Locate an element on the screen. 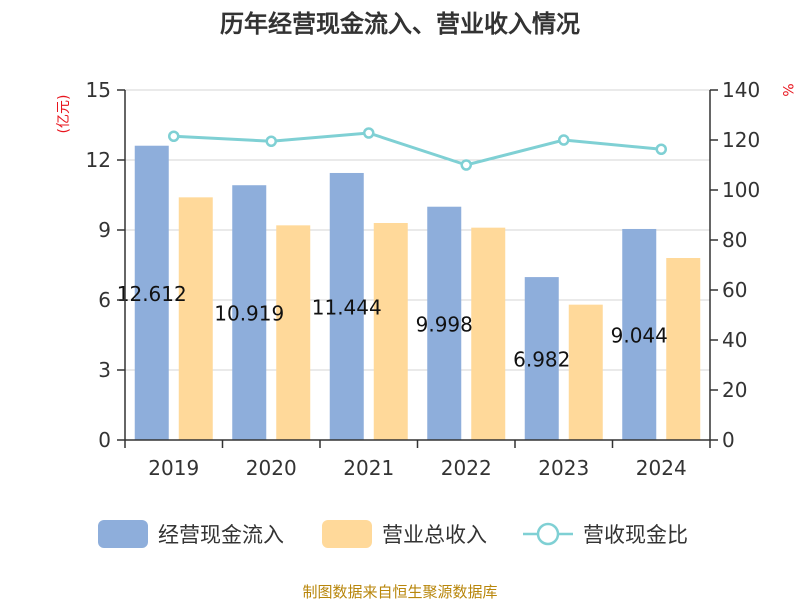  y-right-tick-label: 60 is located at coordinates (734, 290).